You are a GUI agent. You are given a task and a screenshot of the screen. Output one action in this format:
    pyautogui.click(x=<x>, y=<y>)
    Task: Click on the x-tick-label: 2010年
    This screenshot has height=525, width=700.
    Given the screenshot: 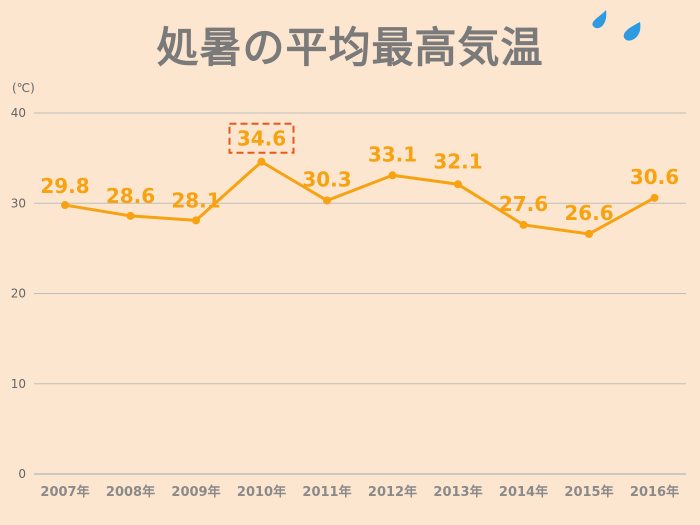 What is the action you would take?
    pyautogui.click(x=261, y=492)
    